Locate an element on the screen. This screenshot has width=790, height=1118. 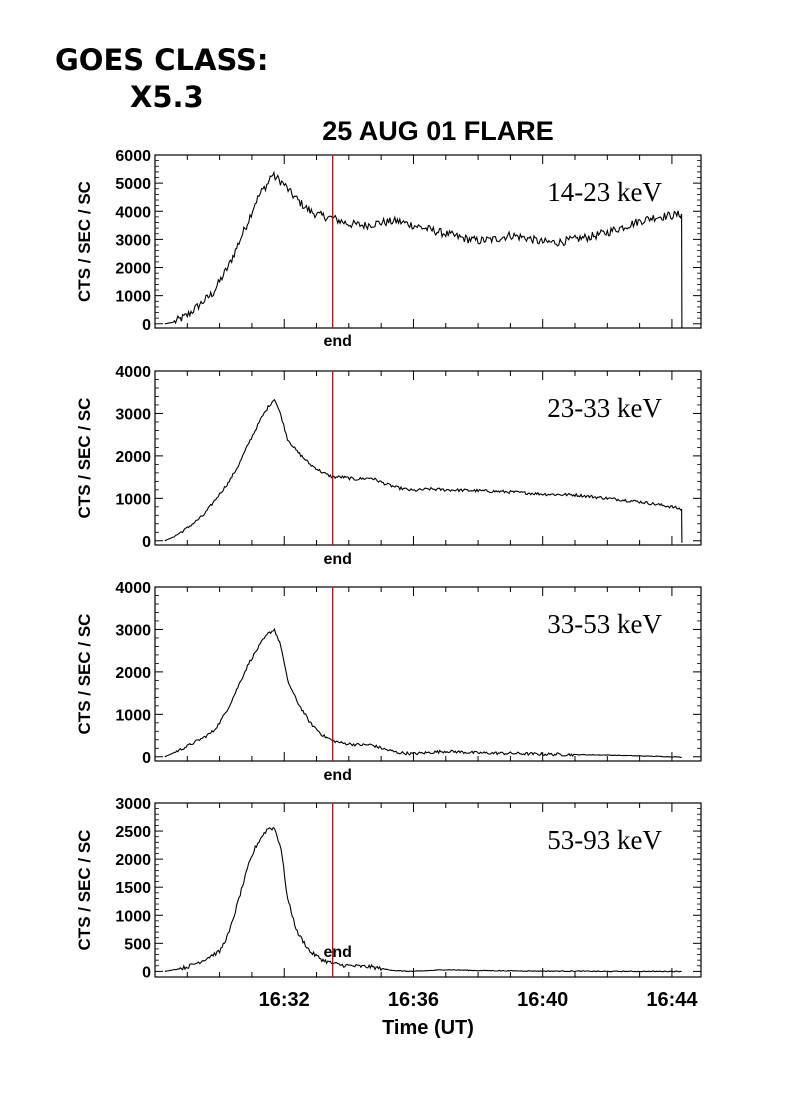
y-tick-label: 500 is located at coordinates (137, 944).